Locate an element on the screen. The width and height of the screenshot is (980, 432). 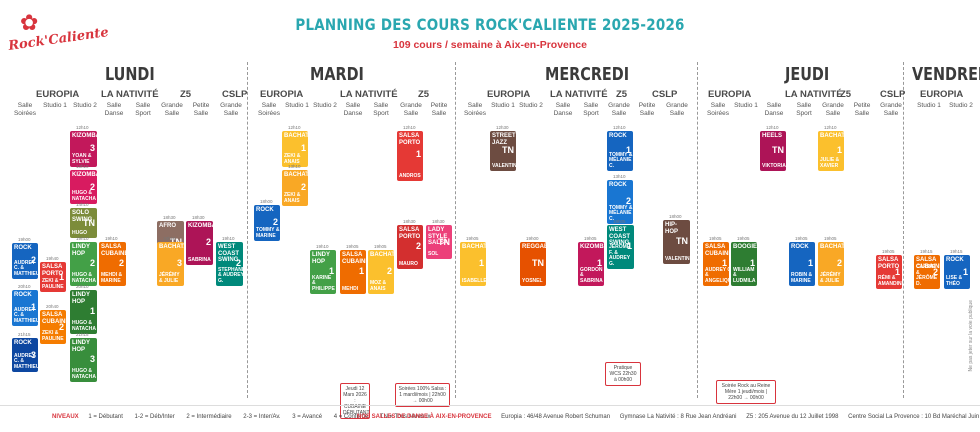
course-card: SALSA PORTO 2 MAURO is located at coordinates (410, 247).